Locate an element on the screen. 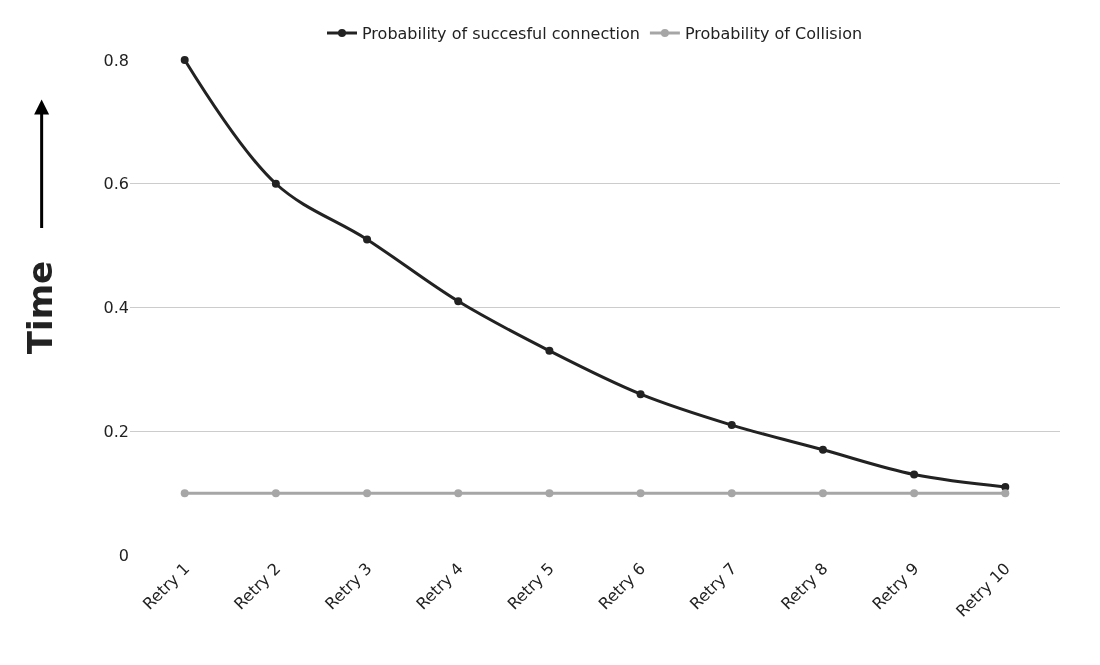 The image size is (1100, 665). y-tick-label: 0.8 is located at coordinates (116, 60).